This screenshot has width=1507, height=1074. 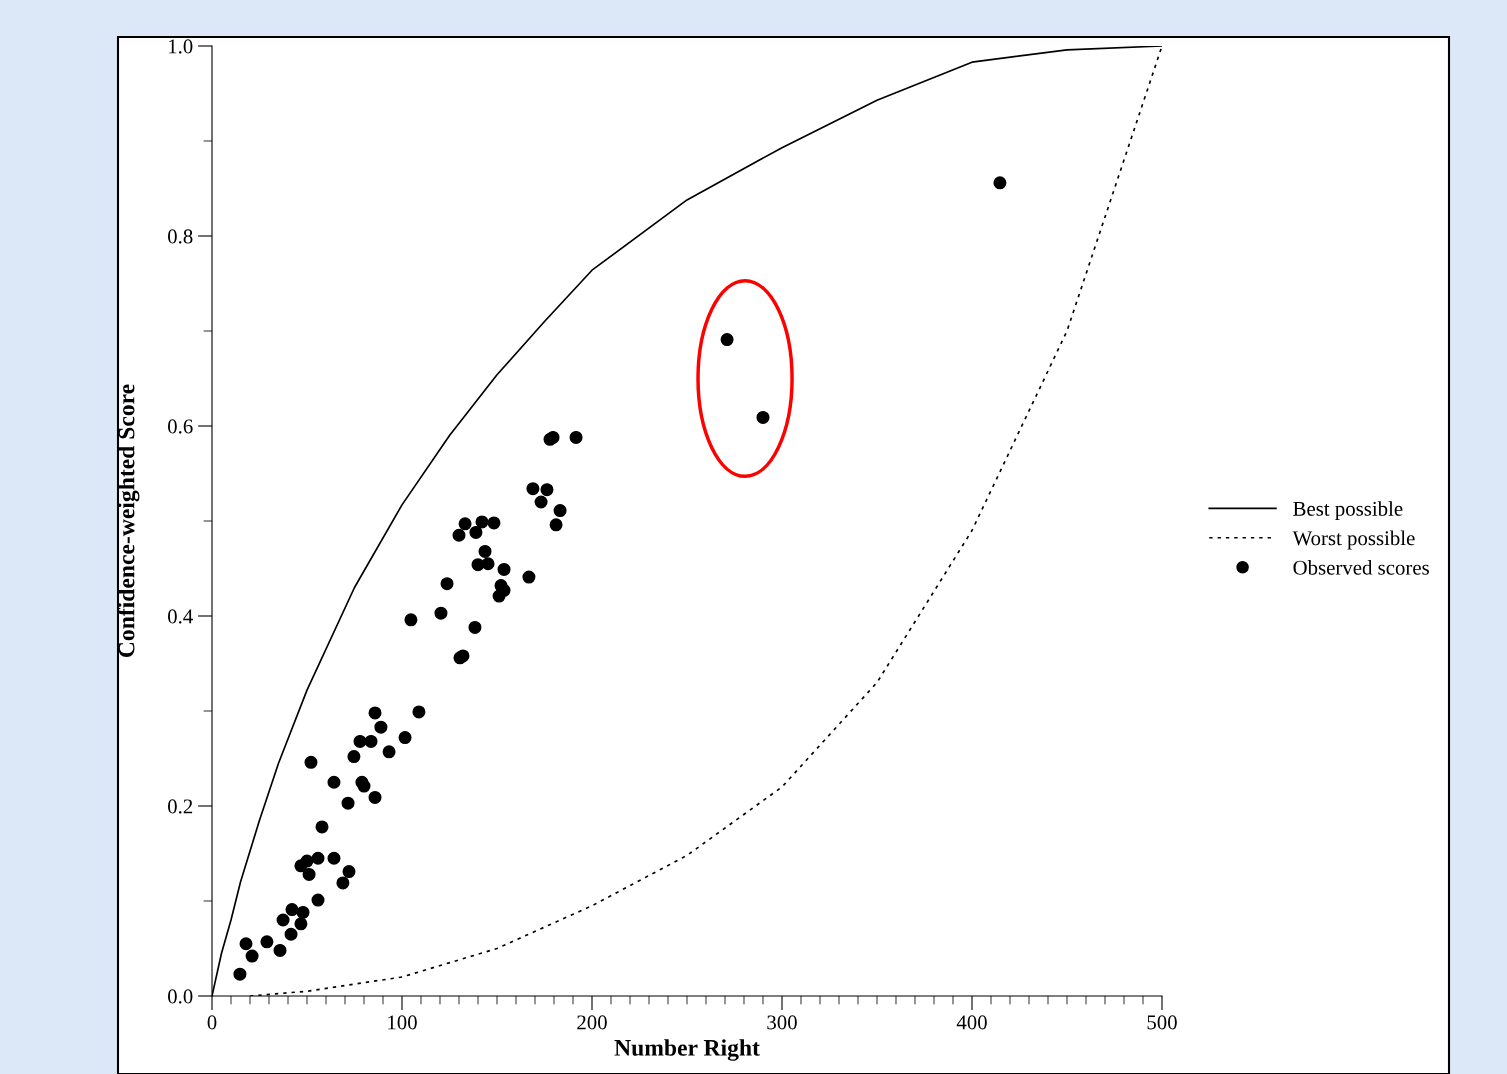 I want to click on y-tick-label: 0.2, so click(x=180, y=806).